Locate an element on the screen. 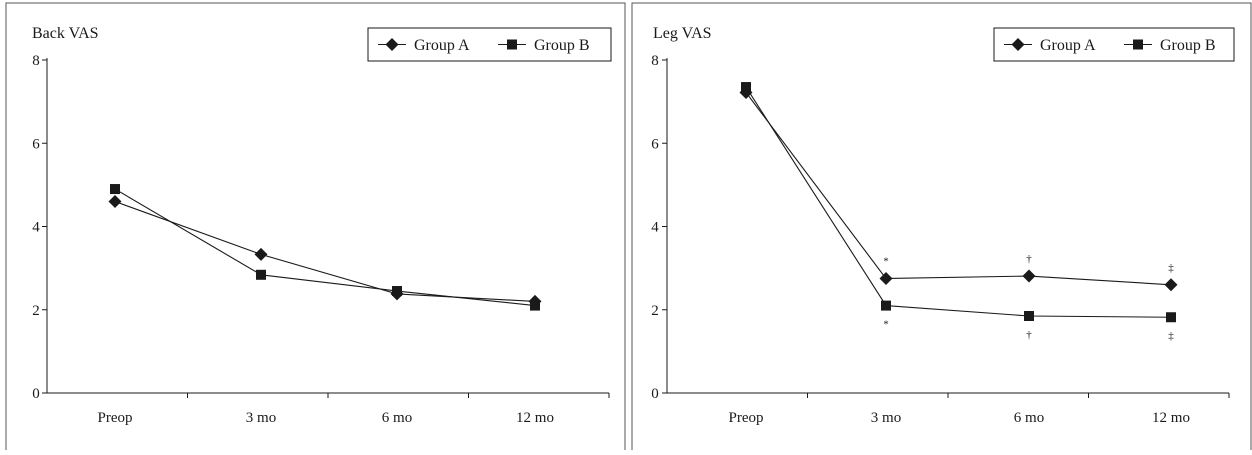  chart-title: Back VAS is located at coordinates (65, 33).